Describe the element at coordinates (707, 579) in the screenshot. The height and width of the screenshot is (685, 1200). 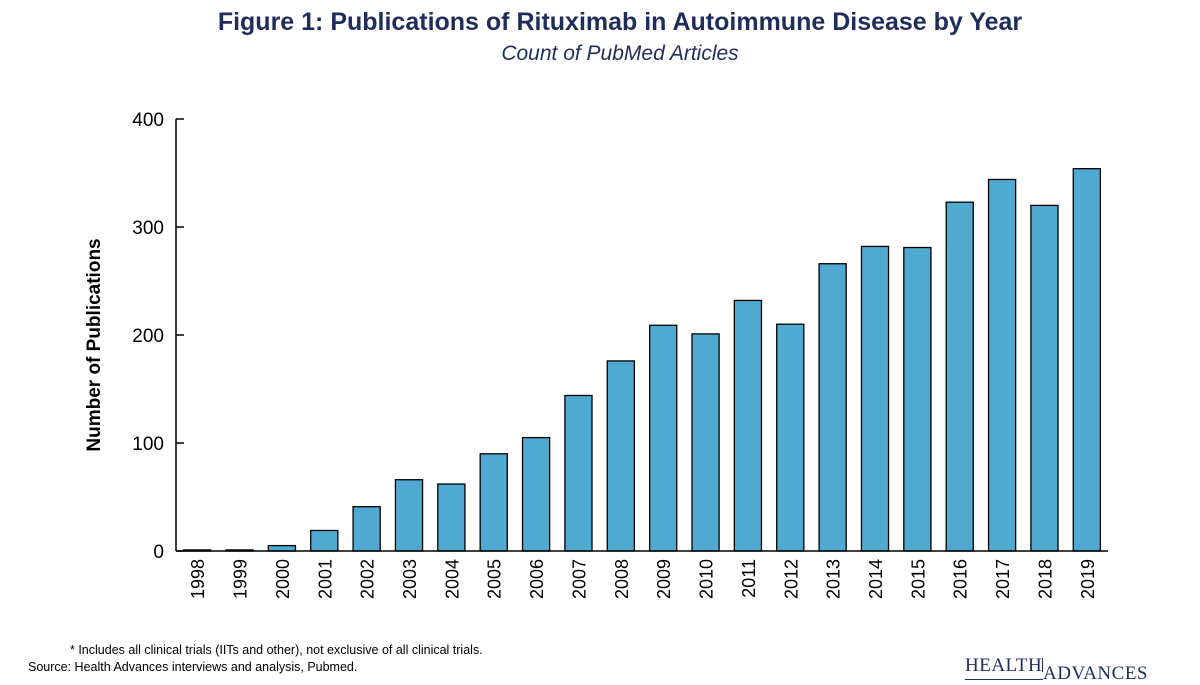
I see `x-tick-label-2010: 2010` at that location.